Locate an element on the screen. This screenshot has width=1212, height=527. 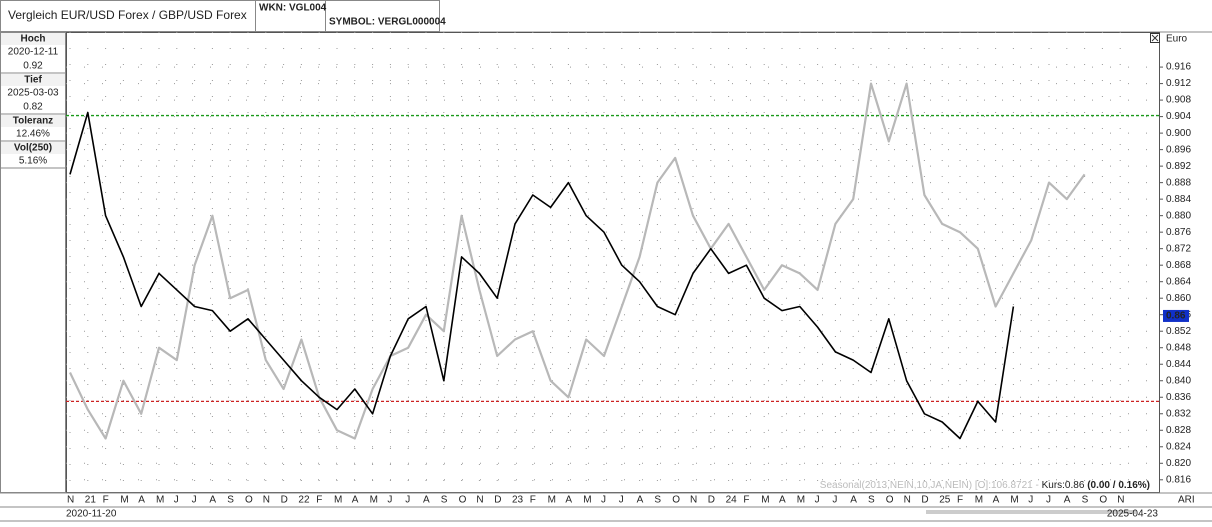
x-tick-label: 23 is located at coordinates (518, 500).